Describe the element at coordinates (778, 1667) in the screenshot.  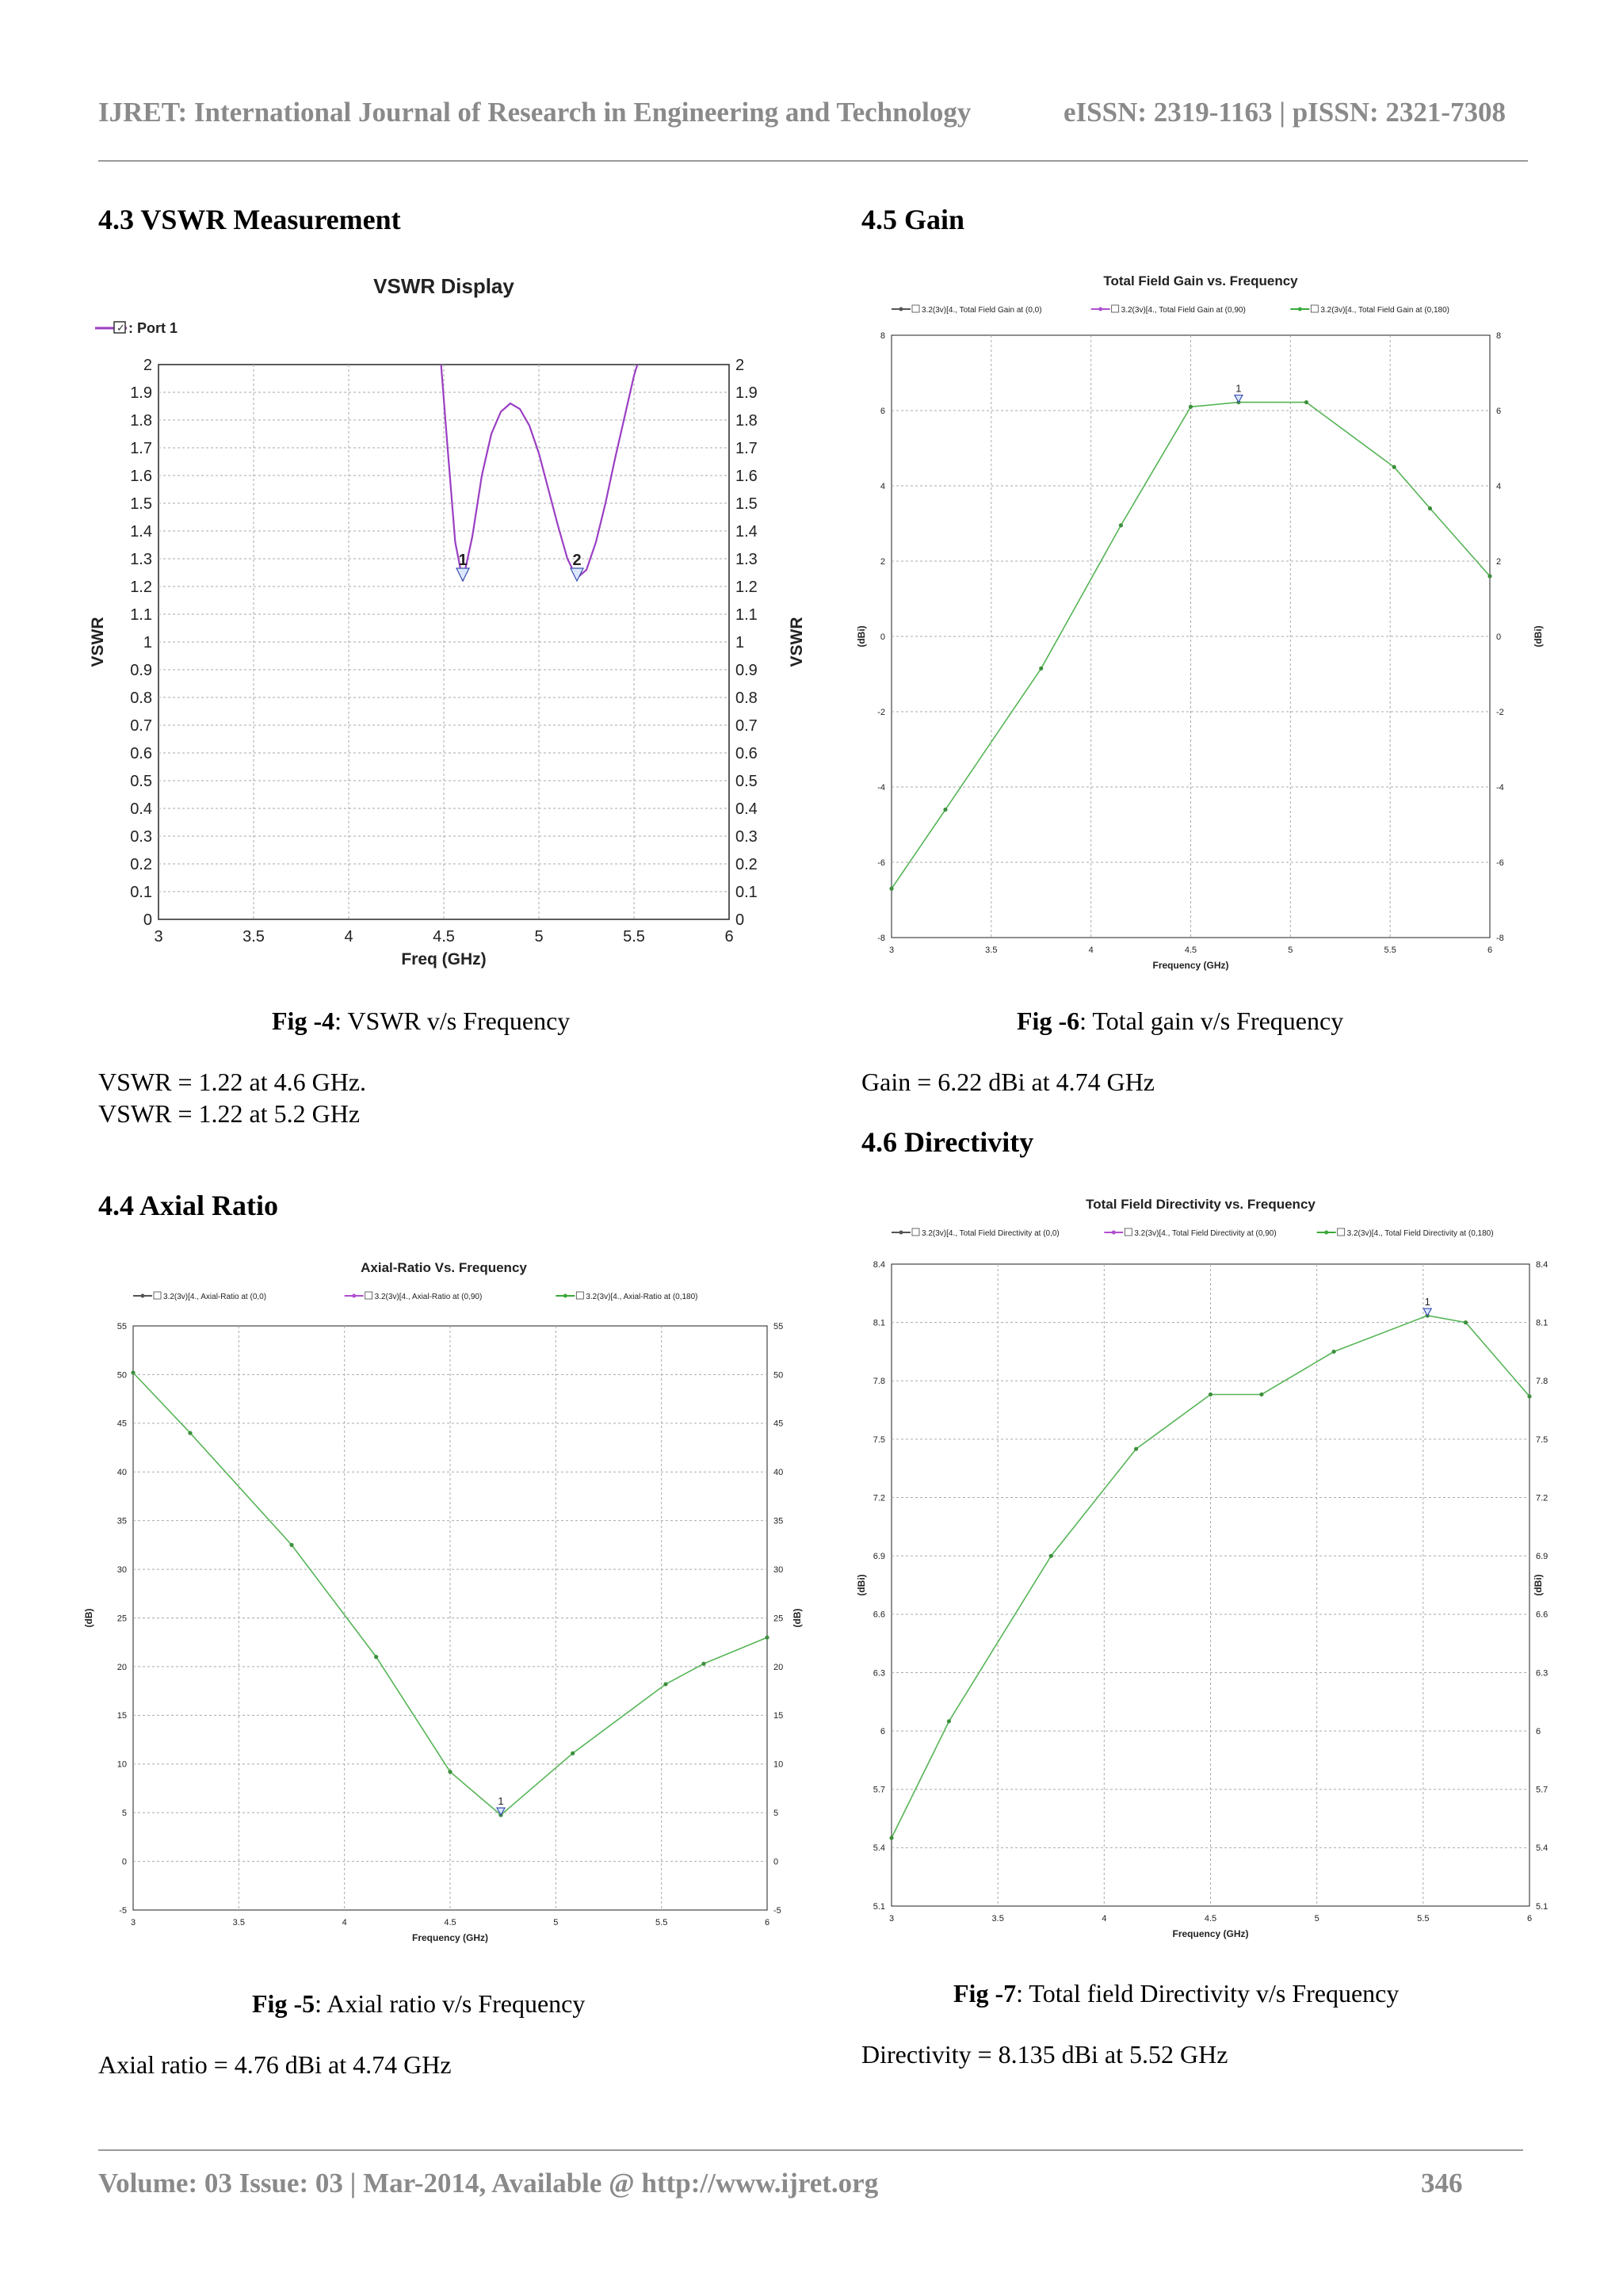
I see `y-tick-label-right: 20` at that location.